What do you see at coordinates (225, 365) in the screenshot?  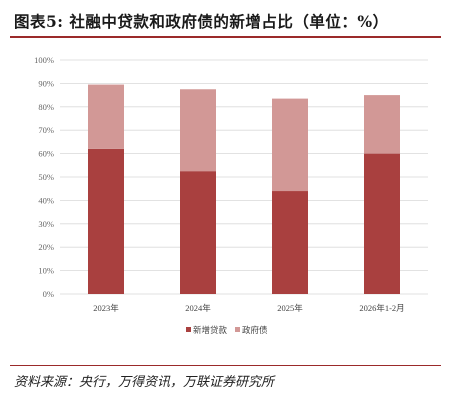 I see `footer-divider` at bounding box center [225, 365].